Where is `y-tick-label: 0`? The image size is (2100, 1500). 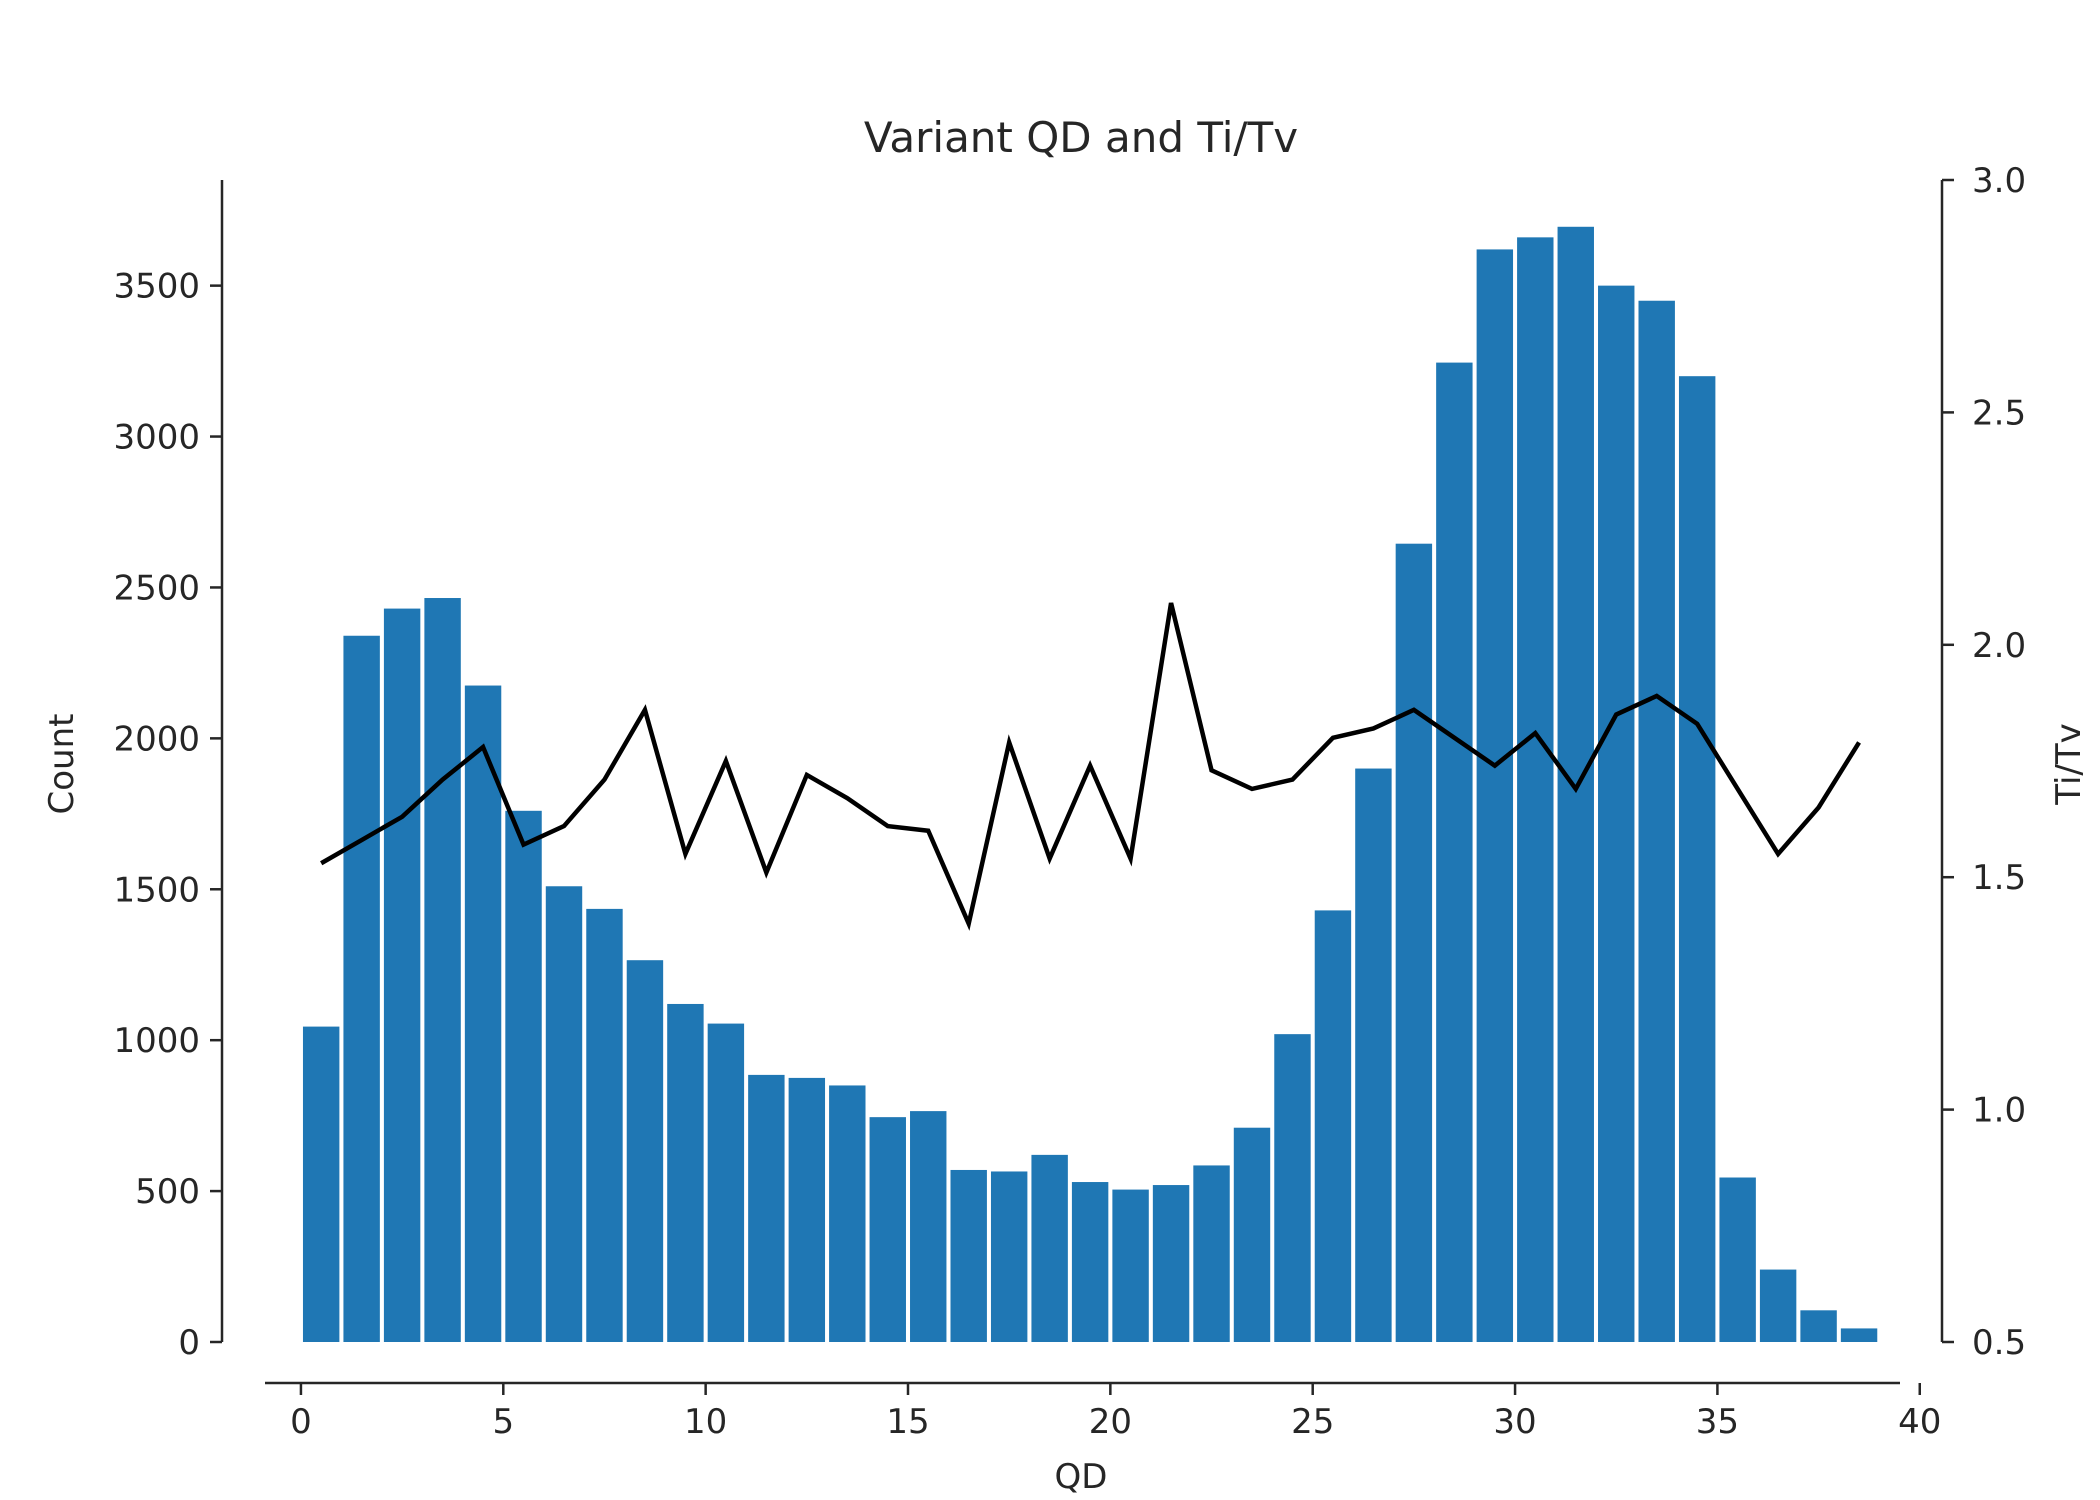
y-tick-label: 0 is located at coordinates (189, 1343).